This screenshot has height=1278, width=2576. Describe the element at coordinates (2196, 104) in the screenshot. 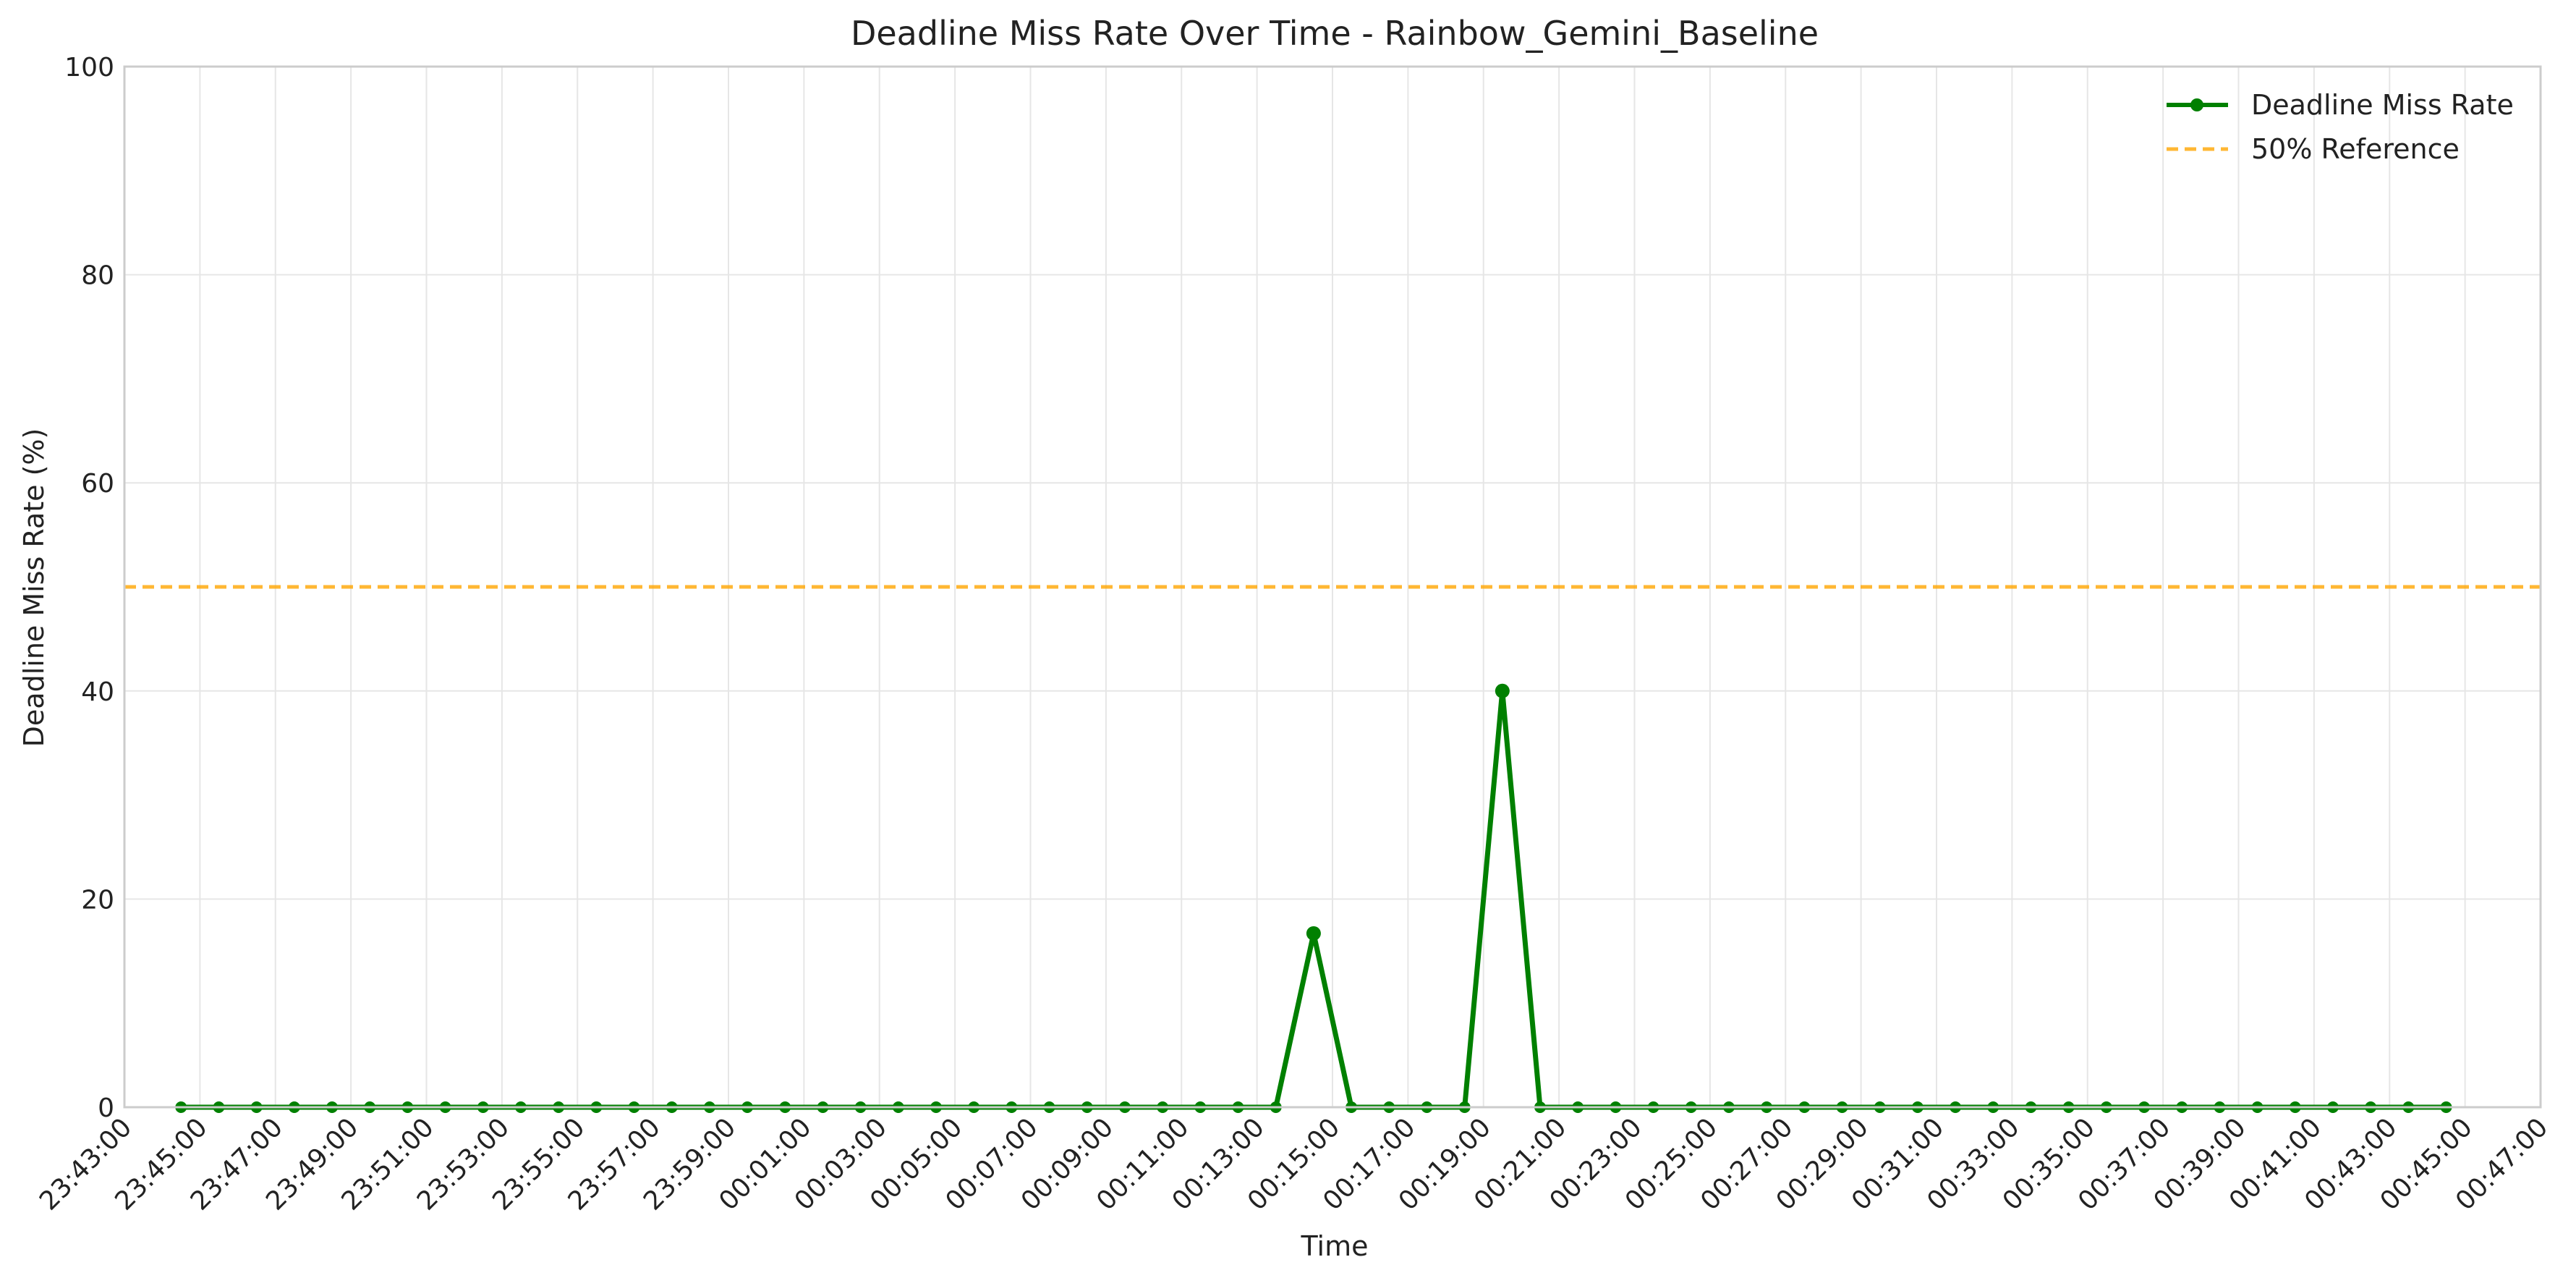

I see `legend-marker-miss-rate` at that location.